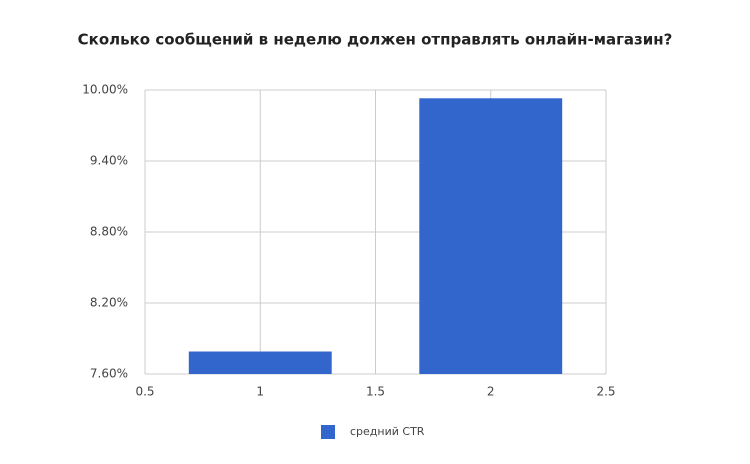 This screenshot has height=464, width=750. I want to click on legend-label: средний CTR, so click(387, 431).